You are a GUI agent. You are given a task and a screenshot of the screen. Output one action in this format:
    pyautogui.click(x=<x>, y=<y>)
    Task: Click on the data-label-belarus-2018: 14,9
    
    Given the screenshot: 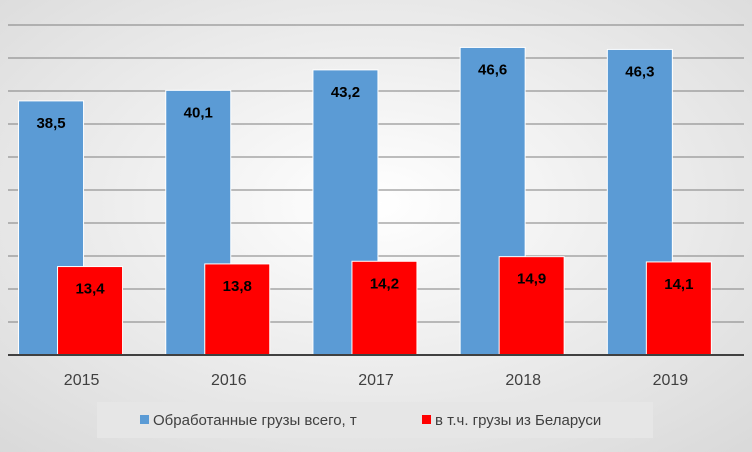 What is the action you would take?
    pyautogui.click(x=531, y=279)
    